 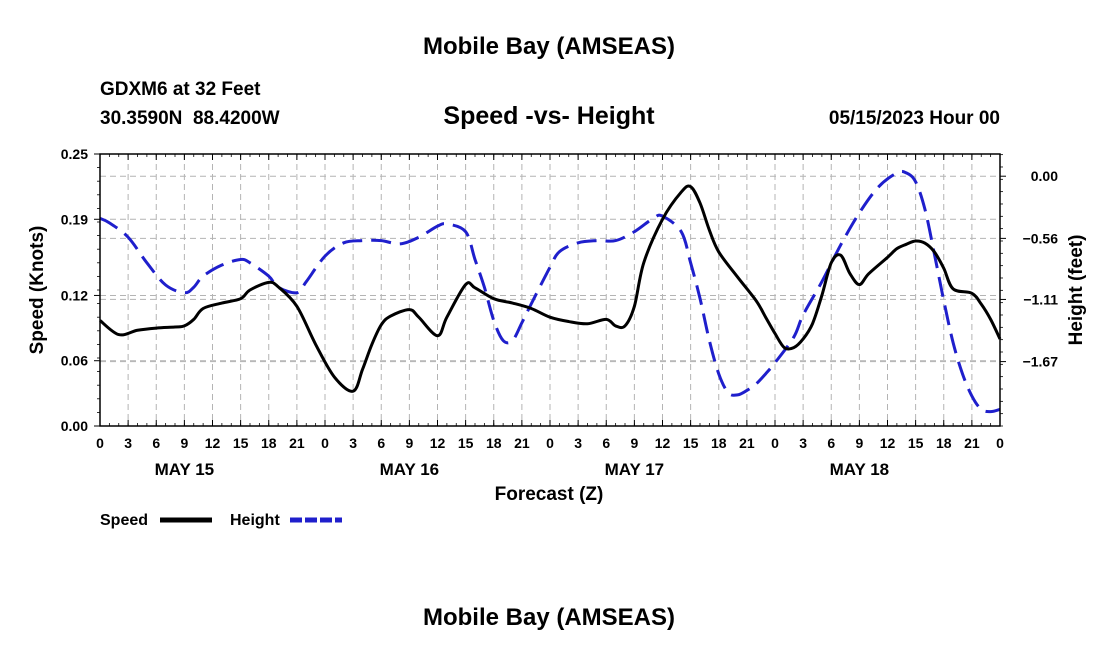 What do you see at coordinates (1041, 362) in the screenshot?
I see `y-right-tick-label: −1.67` at bounding box center [1041, 362].